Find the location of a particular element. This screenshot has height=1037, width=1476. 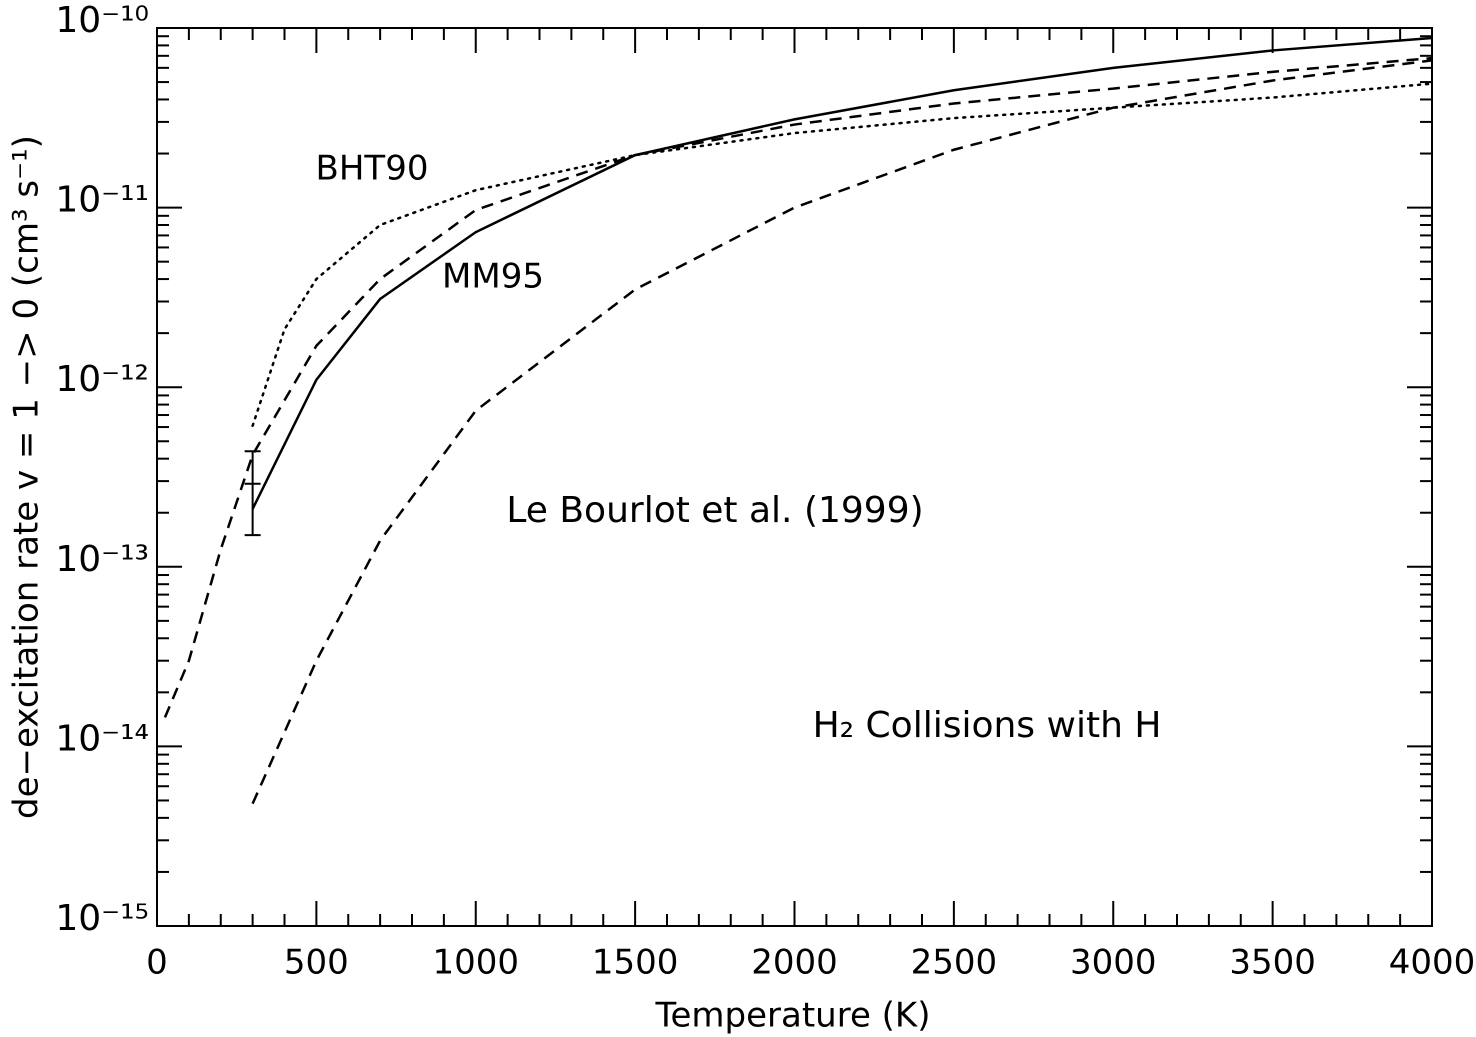

x-tick-label: 1500 is located at coordinates (635, 963).